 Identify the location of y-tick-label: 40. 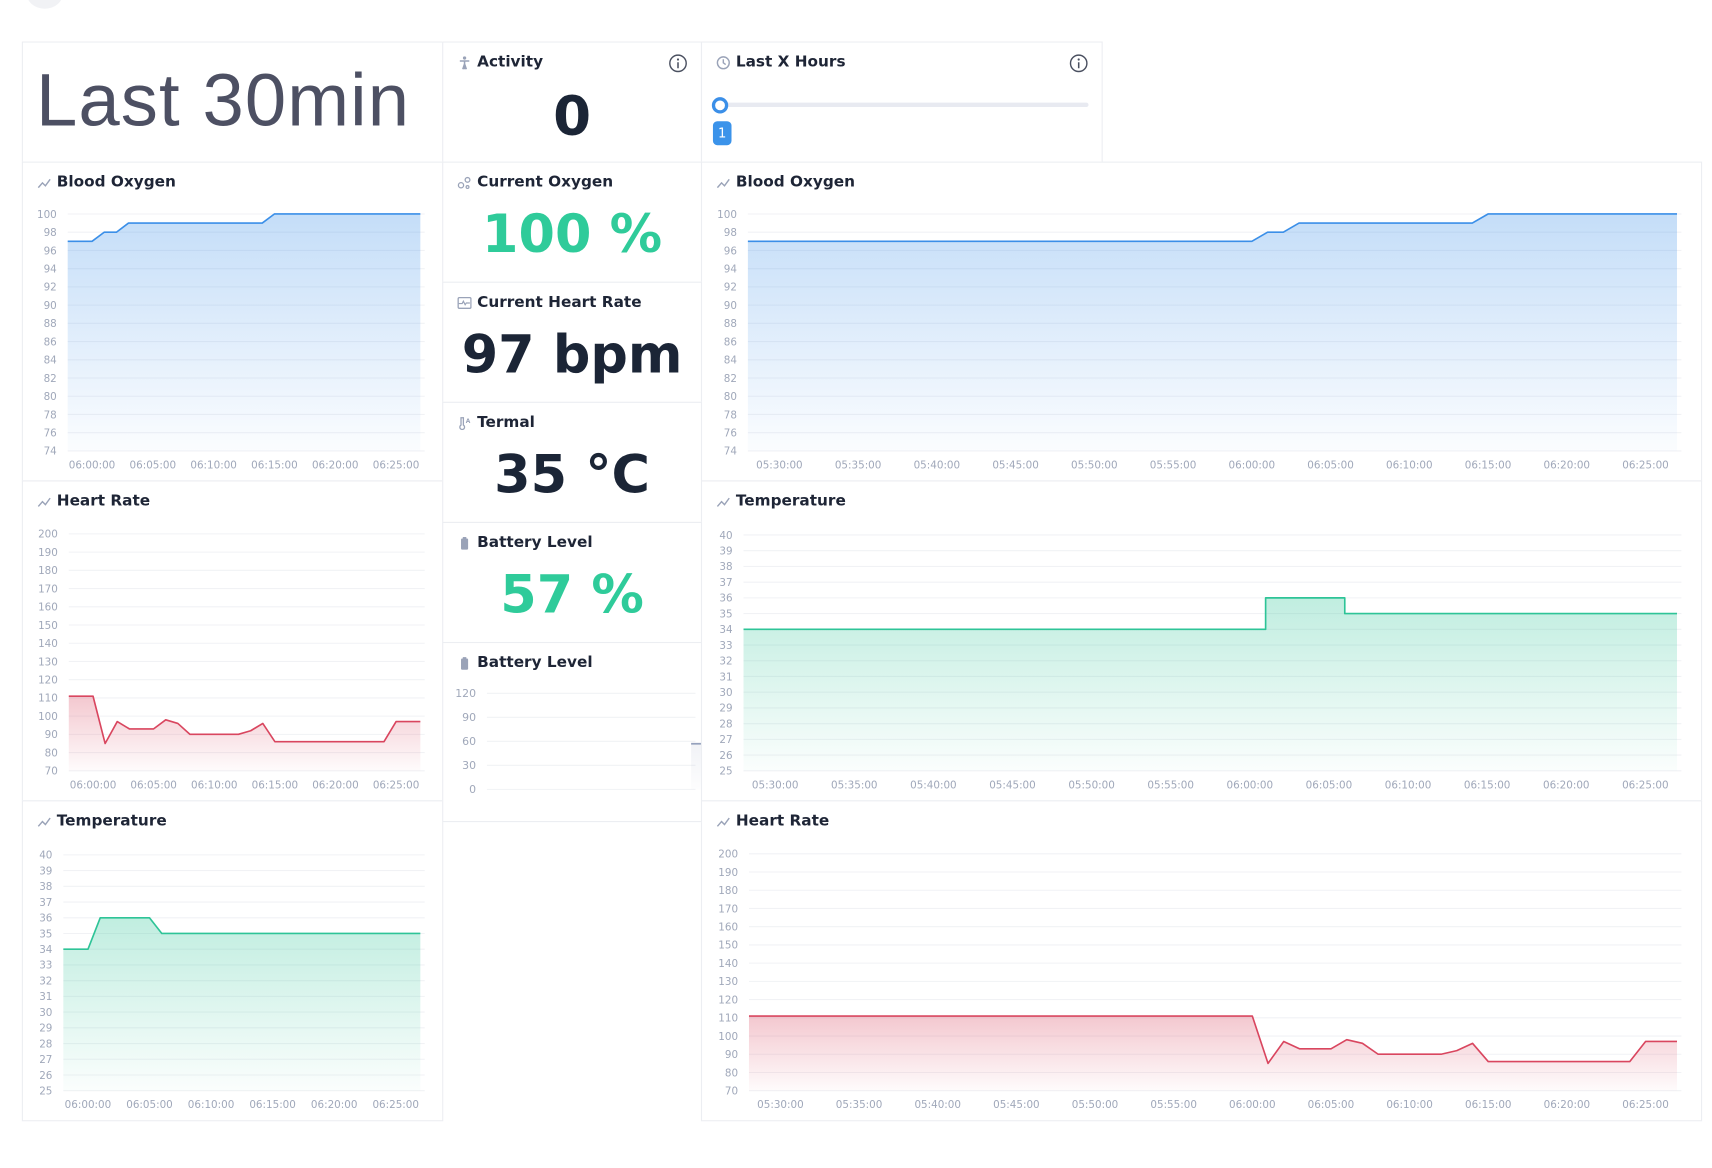
(45, 856).